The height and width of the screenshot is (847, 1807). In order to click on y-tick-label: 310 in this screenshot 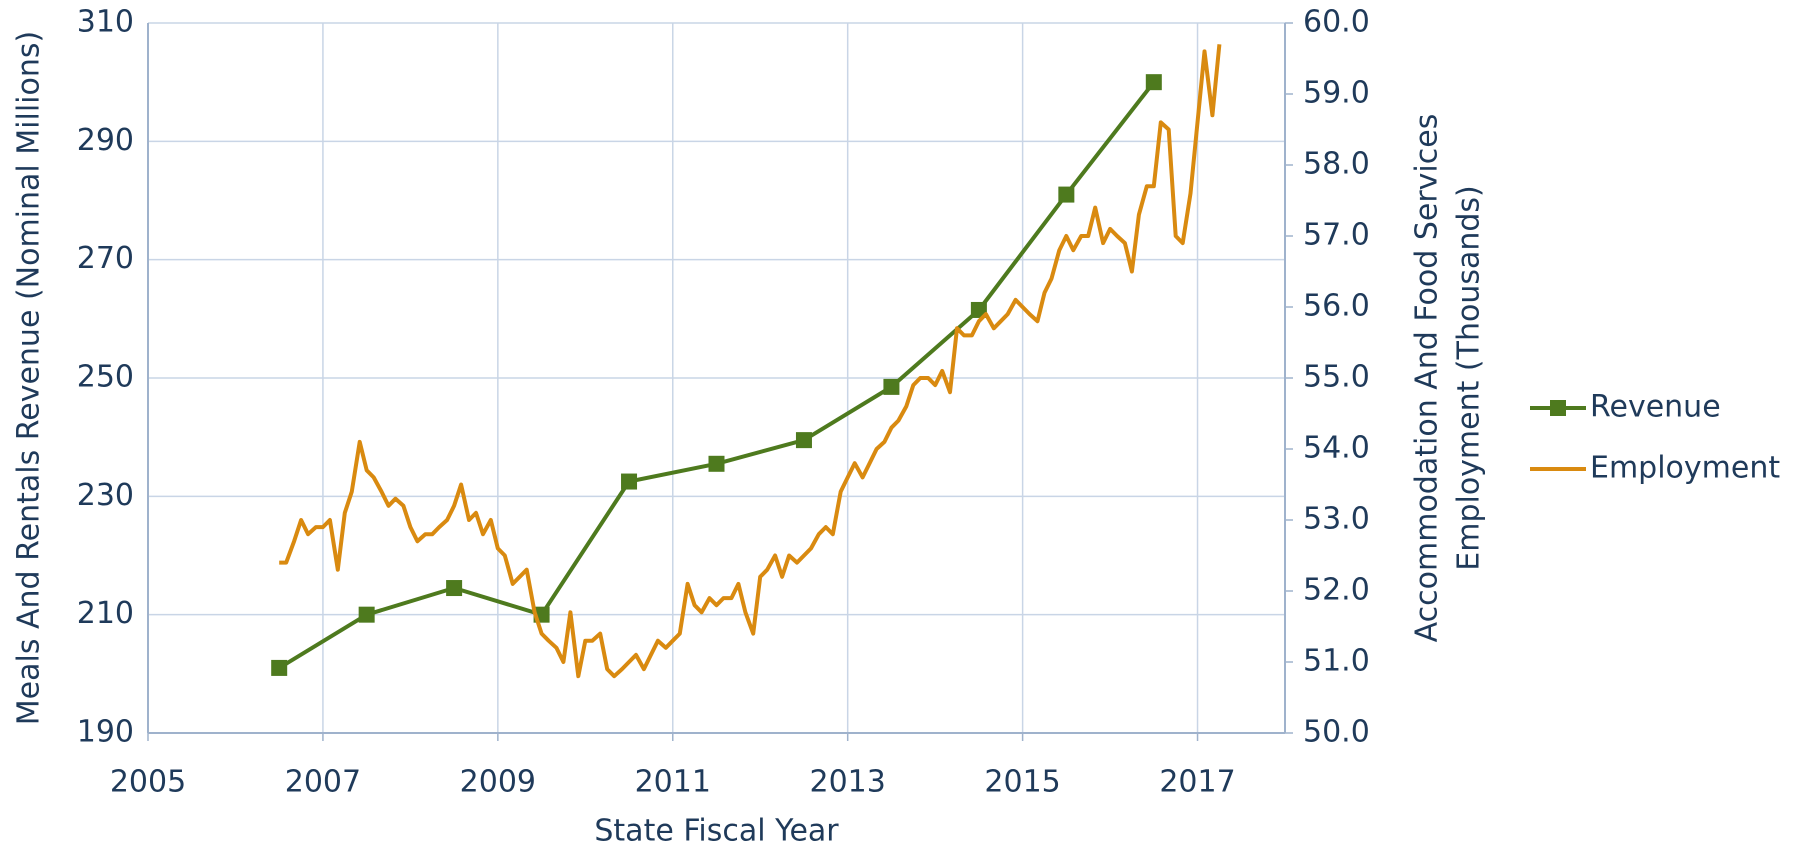, I will do `click(105, 22)`.